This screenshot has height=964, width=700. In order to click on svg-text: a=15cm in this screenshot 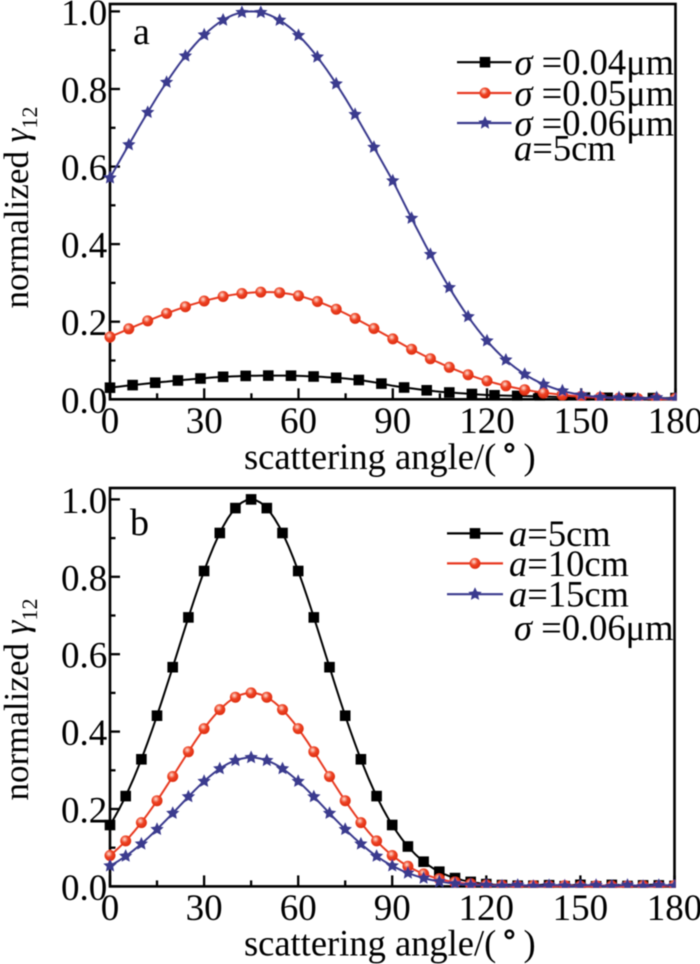, I will do `click(569, 594)`.